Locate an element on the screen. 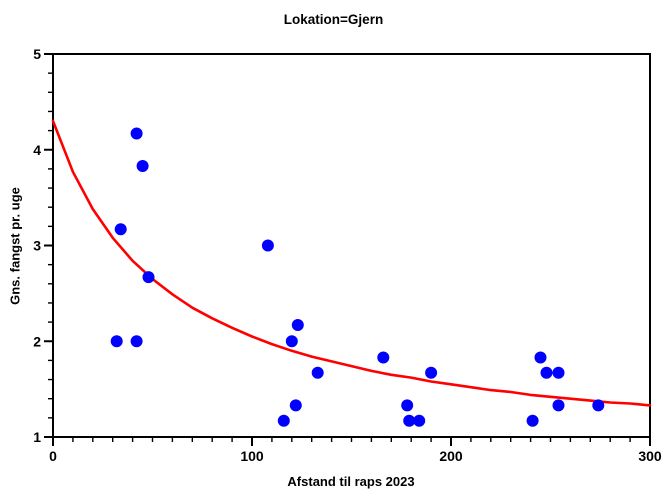 Image resolution: width=667 pixels, height=500 pixels. y-tick-label: 5 is located at coordinates (37, 54).